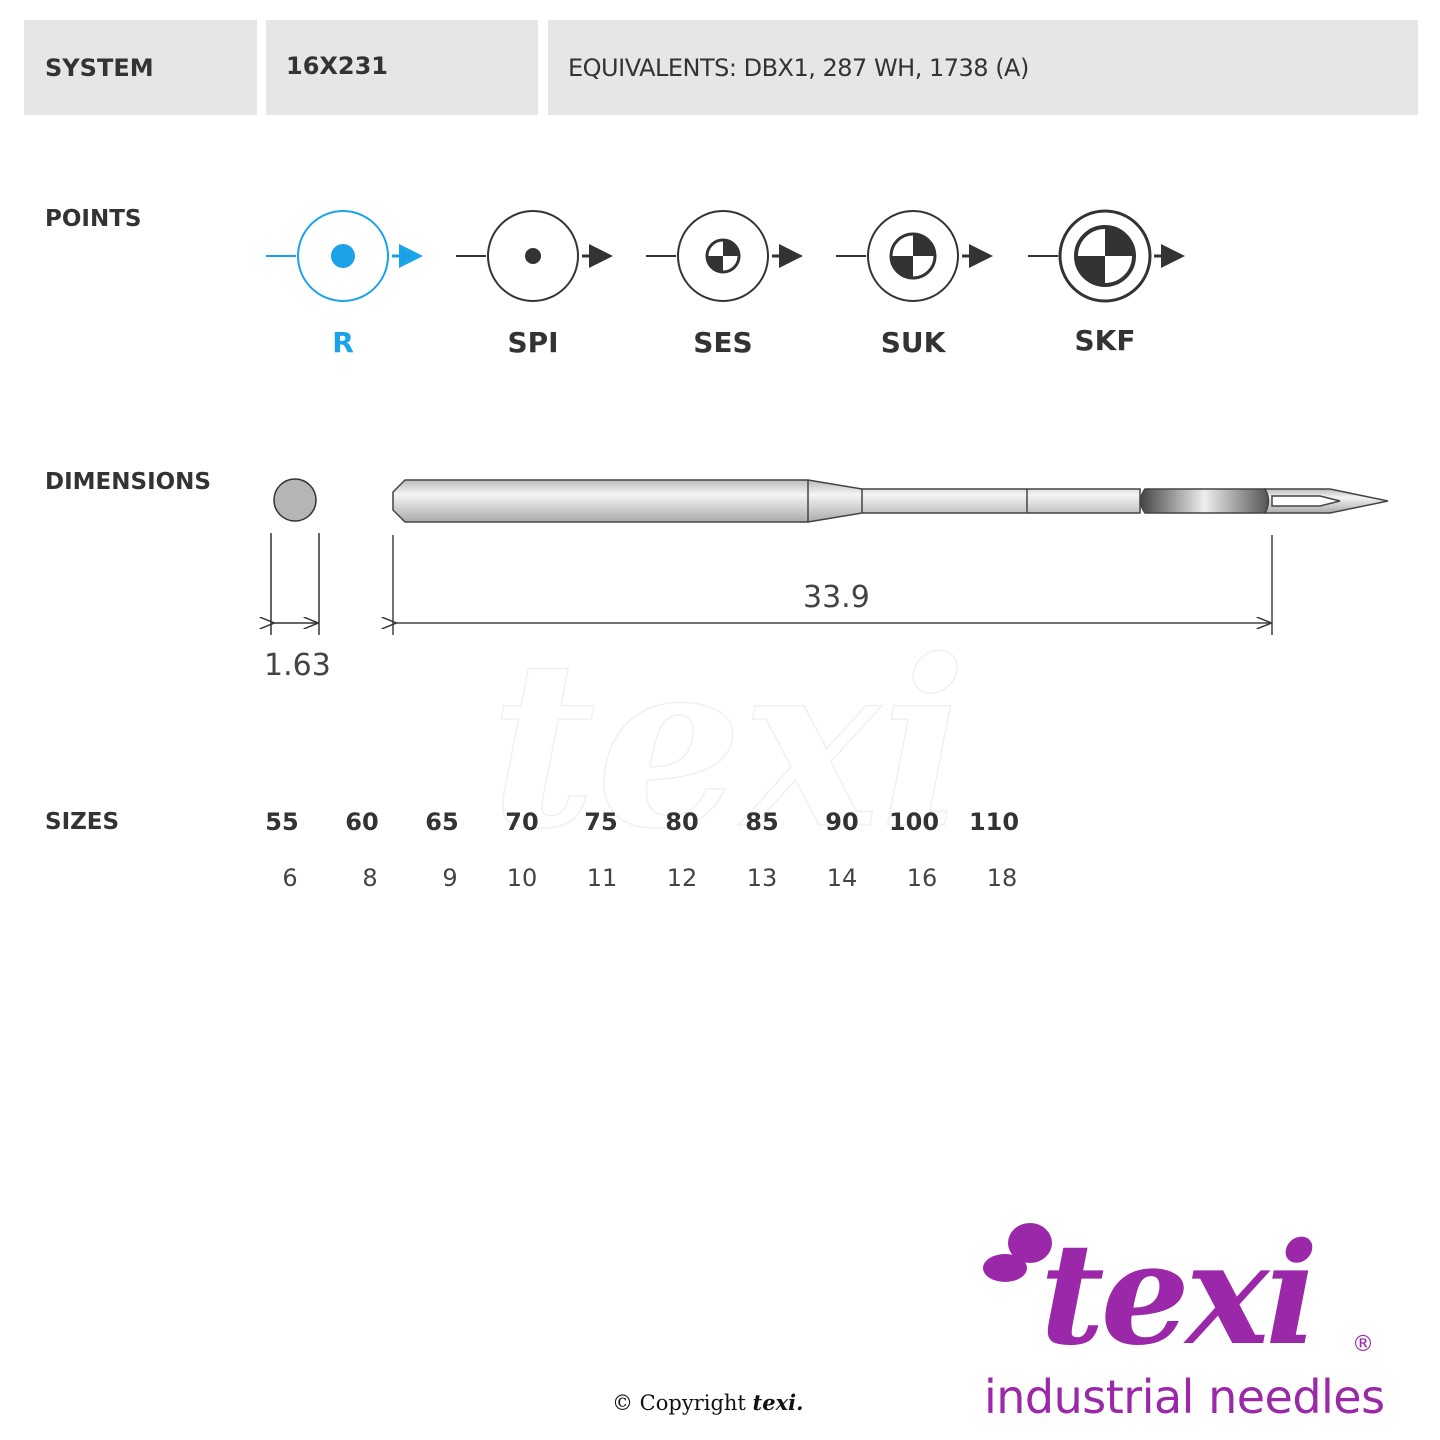  Describe the element at coordinates (344, 256) in the screenshot. I see `point-r-icon` at that location.